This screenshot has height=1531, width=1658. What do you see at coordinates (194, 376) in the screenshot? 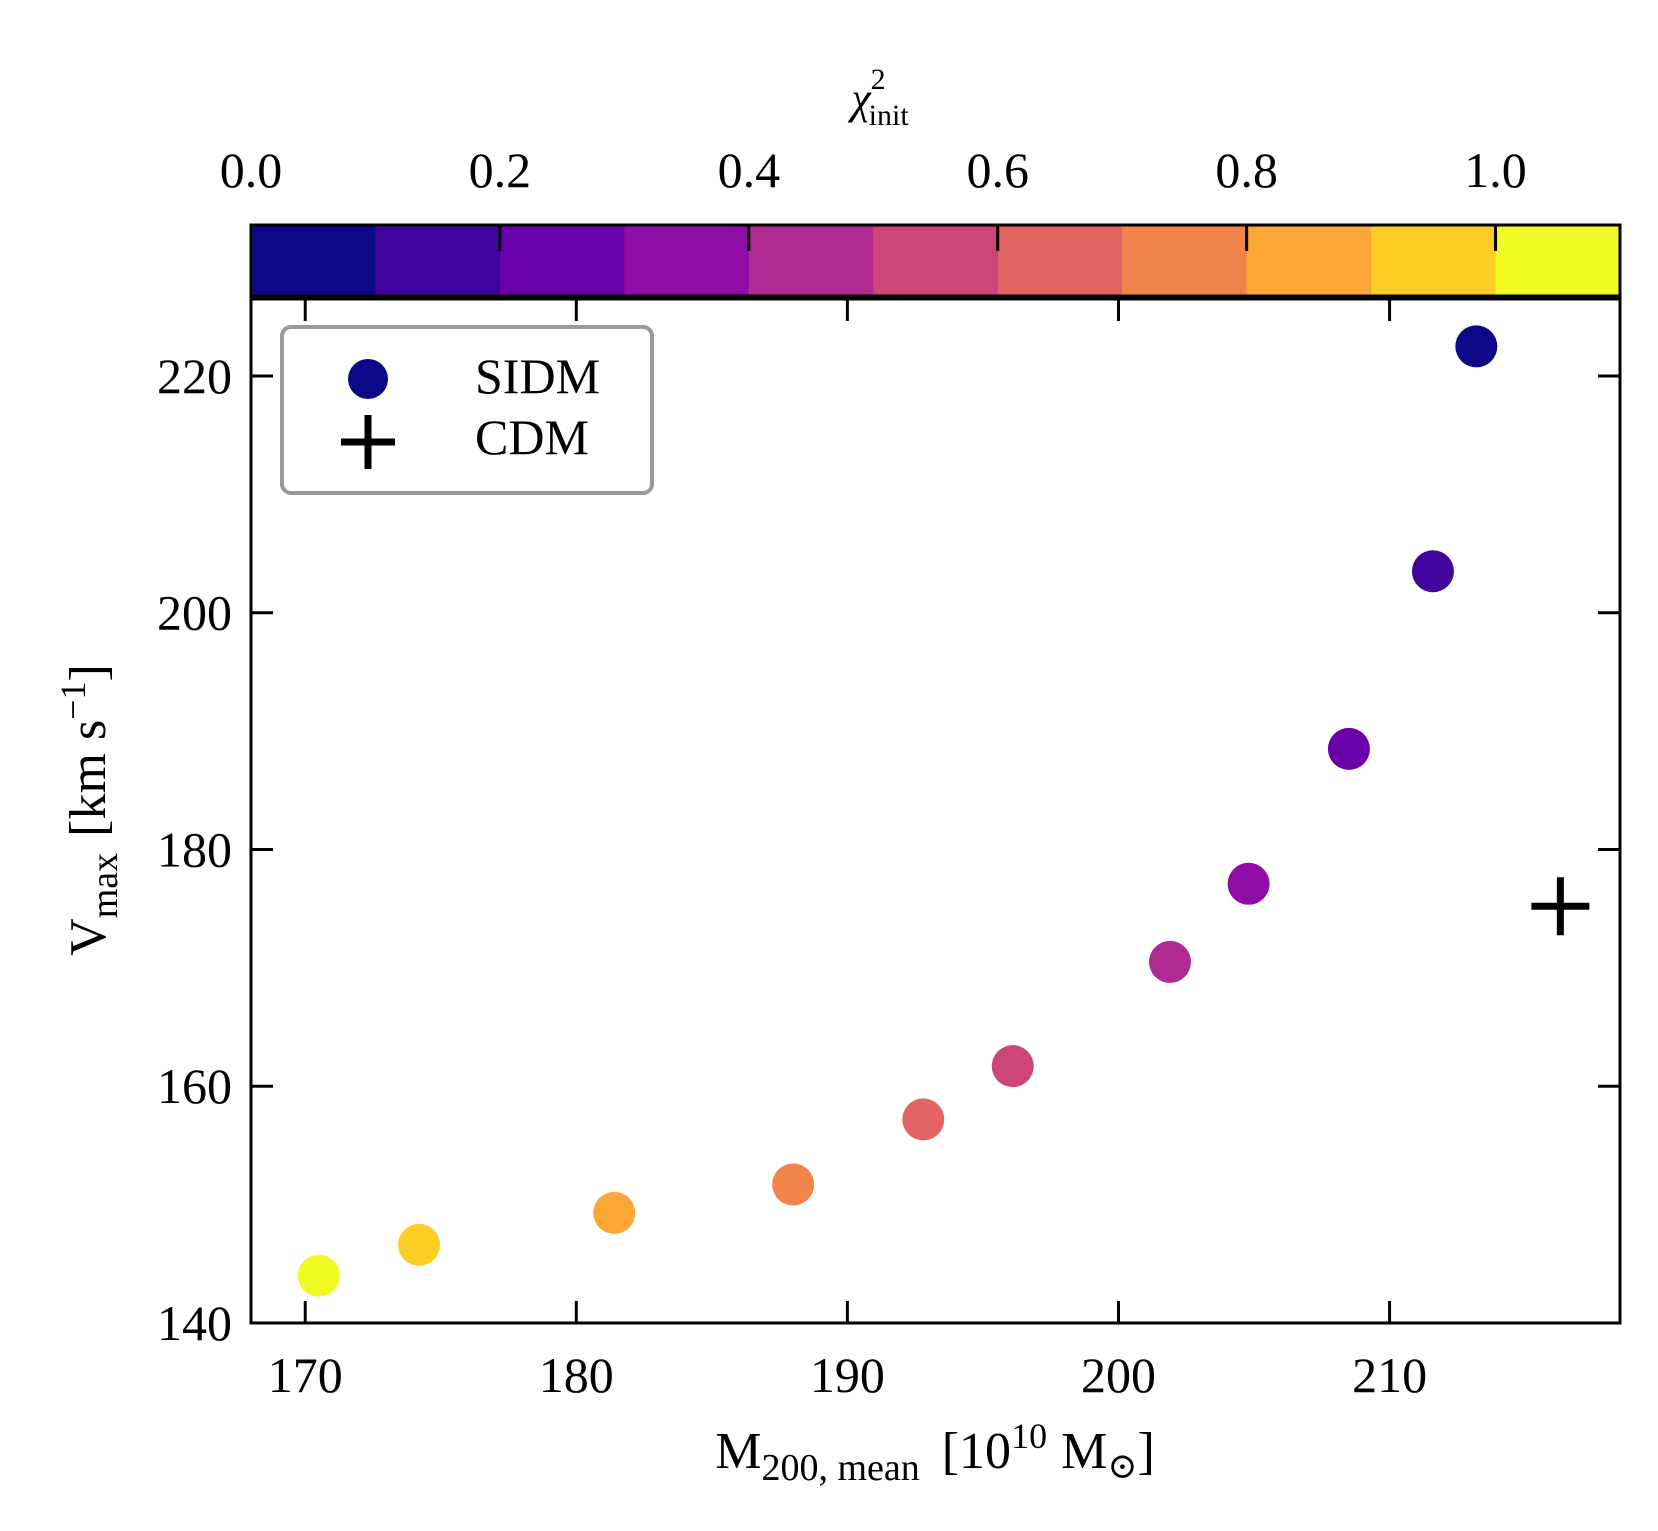
I see `y-tick-label-4: 220` at bounding box center [194, 376].